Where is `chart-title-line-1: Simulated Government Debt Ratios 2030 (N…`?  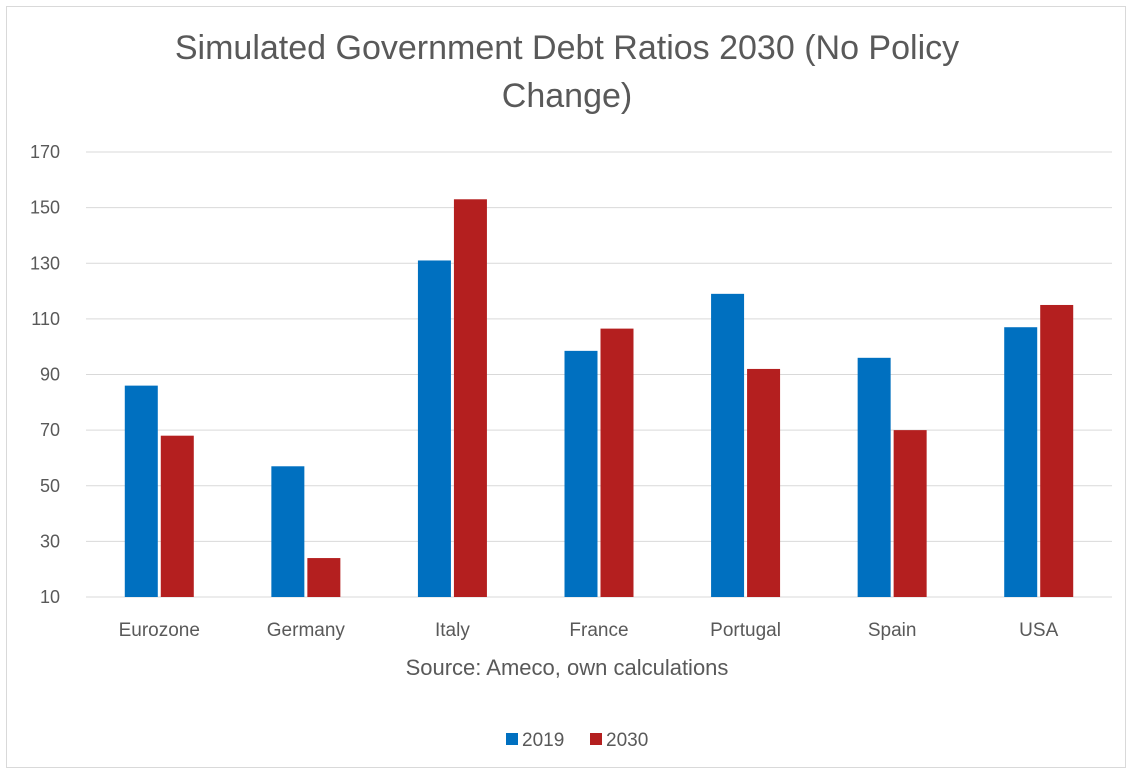
chart-title-line-1: Simulated Government Debt Ratios 2030 (N… is located at coordinates (567, 48).